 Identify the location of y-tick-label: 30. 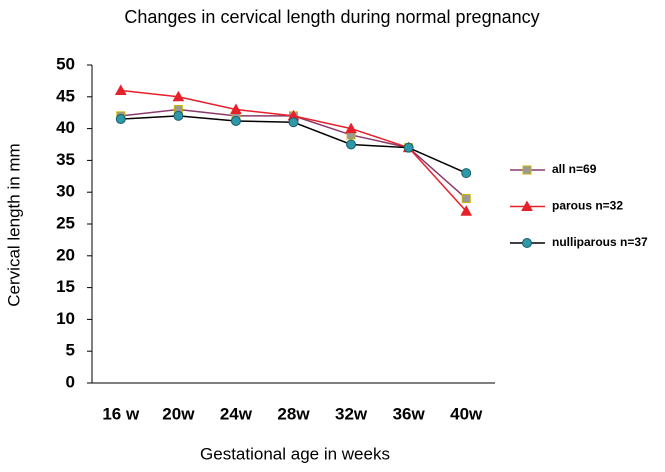
(65, 191).